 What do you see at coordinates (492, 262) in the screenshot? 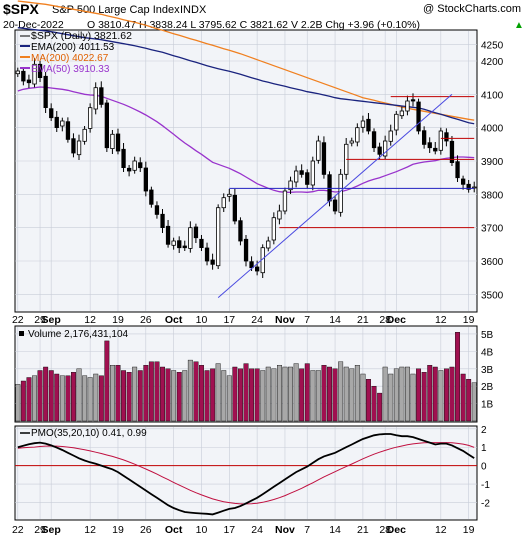
I see `price-tick-label: 3600` at bounding box center [492, 262].